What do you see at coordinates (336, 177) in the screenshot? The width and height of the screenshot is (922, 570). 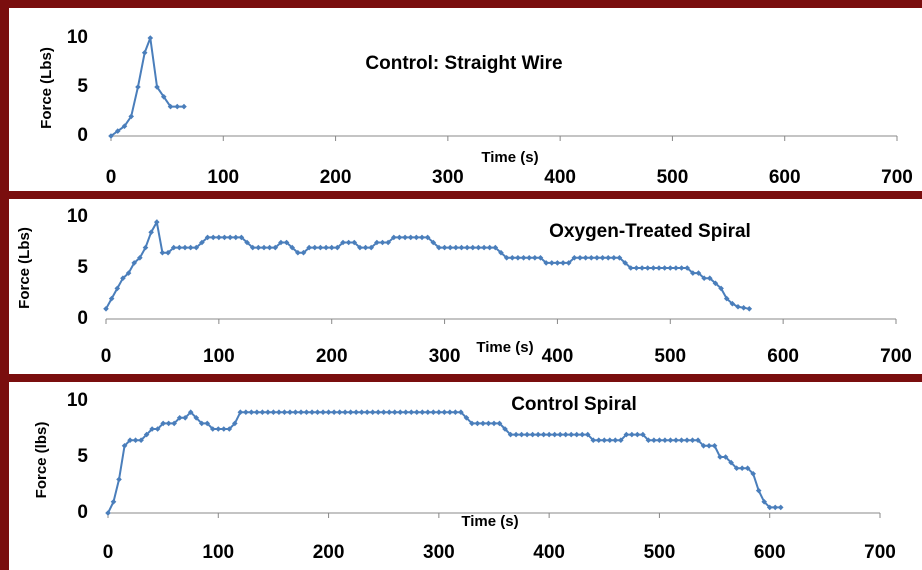 I see `x-tick-label: 200` at bounding box center [336, 177].